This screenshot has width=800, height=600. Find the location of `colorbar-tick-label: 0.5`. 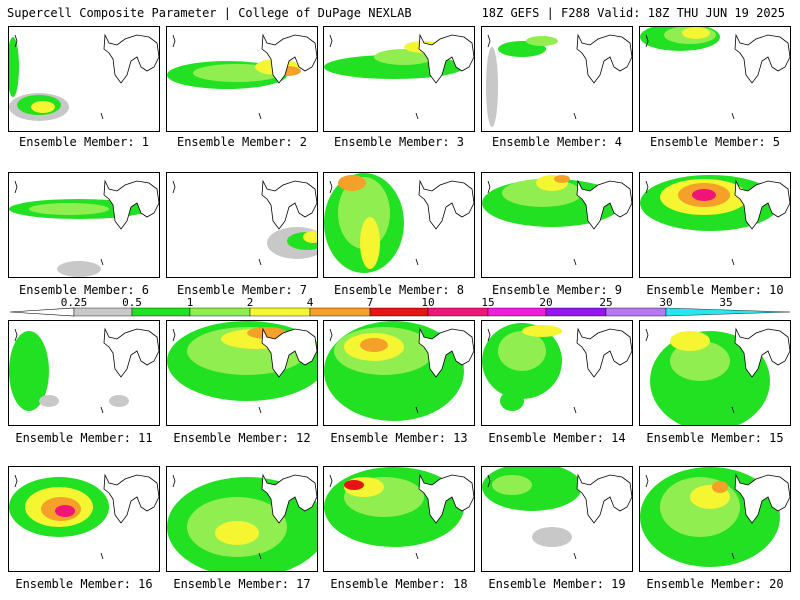

colorbar-tick-label: 0.5 is located at coordinates (132, 302).